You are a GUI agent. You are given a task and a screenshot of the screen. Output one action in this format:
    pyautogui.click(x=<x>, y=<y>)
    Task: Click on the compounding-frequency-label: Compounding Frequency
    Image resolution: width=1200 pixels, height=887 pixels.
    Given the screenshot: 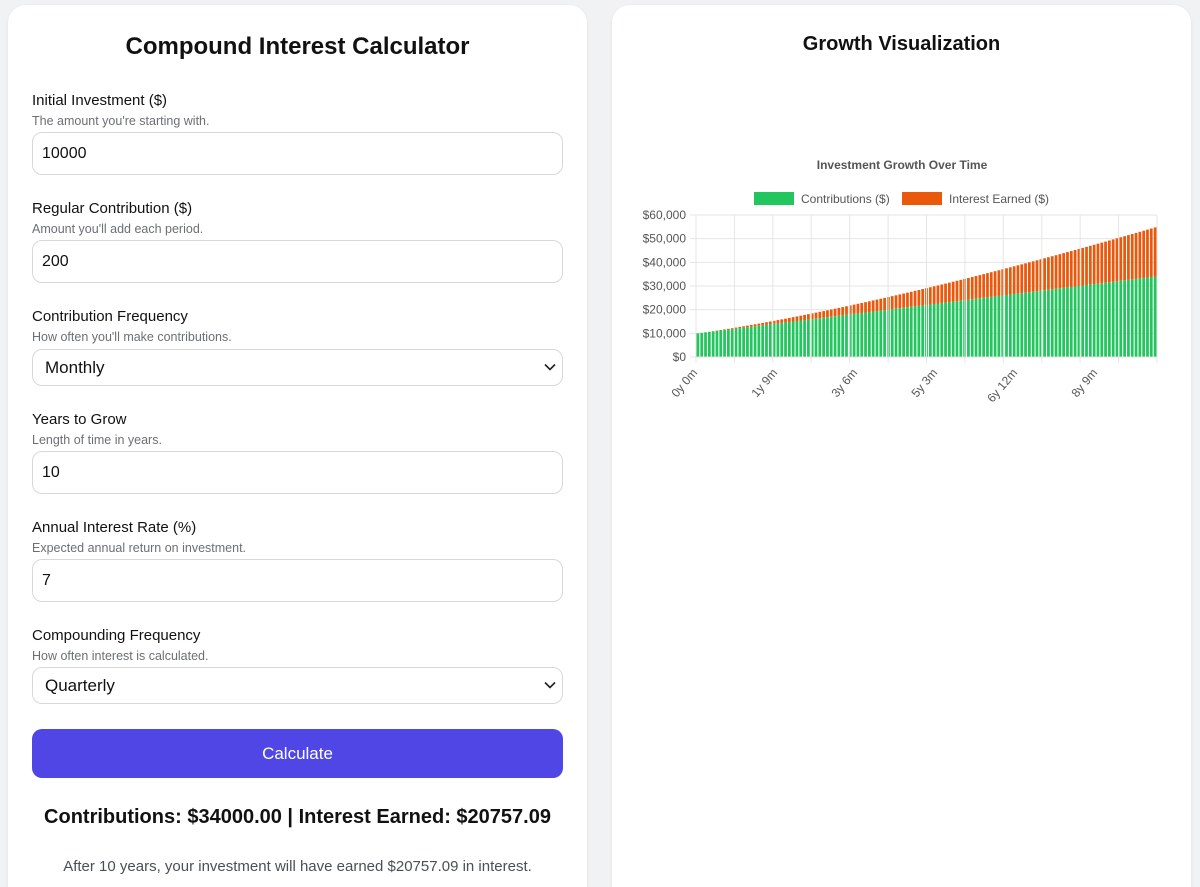 What is the action you would take?
    pyautogui.click(x=116, y=635)
    